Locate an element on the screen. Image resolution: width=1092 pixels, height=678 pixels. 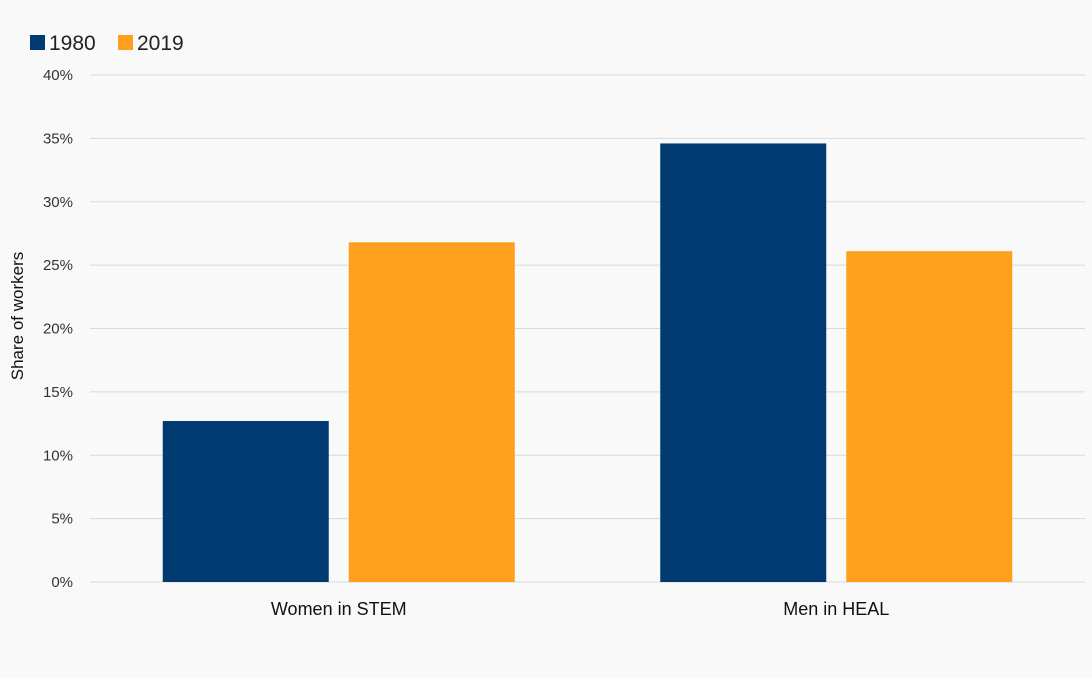
legend-label-1980: 1980 is located at coordinates (72, 43).